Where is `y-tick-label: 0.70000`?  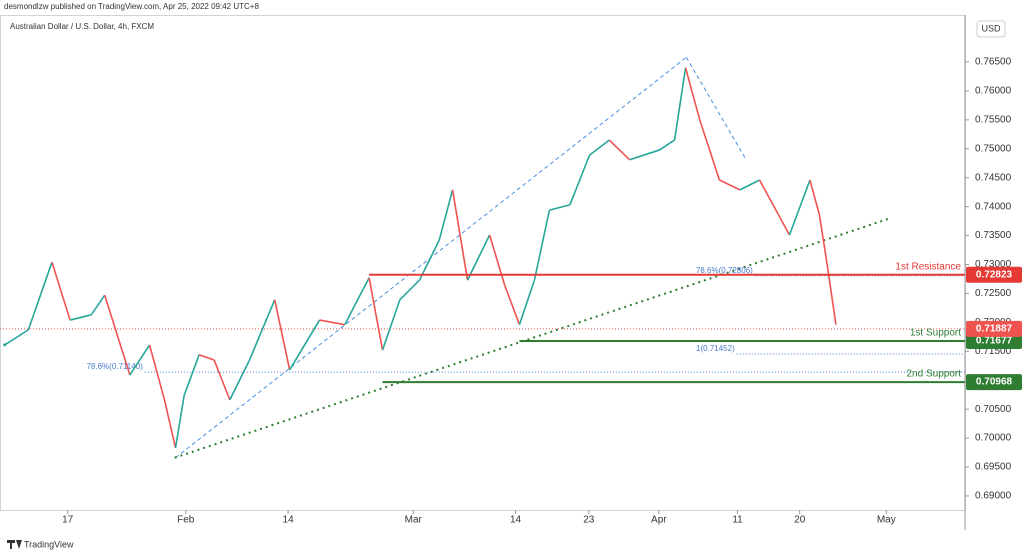
y-tick-label: 0.70000 is located at coordinates (993, 438).